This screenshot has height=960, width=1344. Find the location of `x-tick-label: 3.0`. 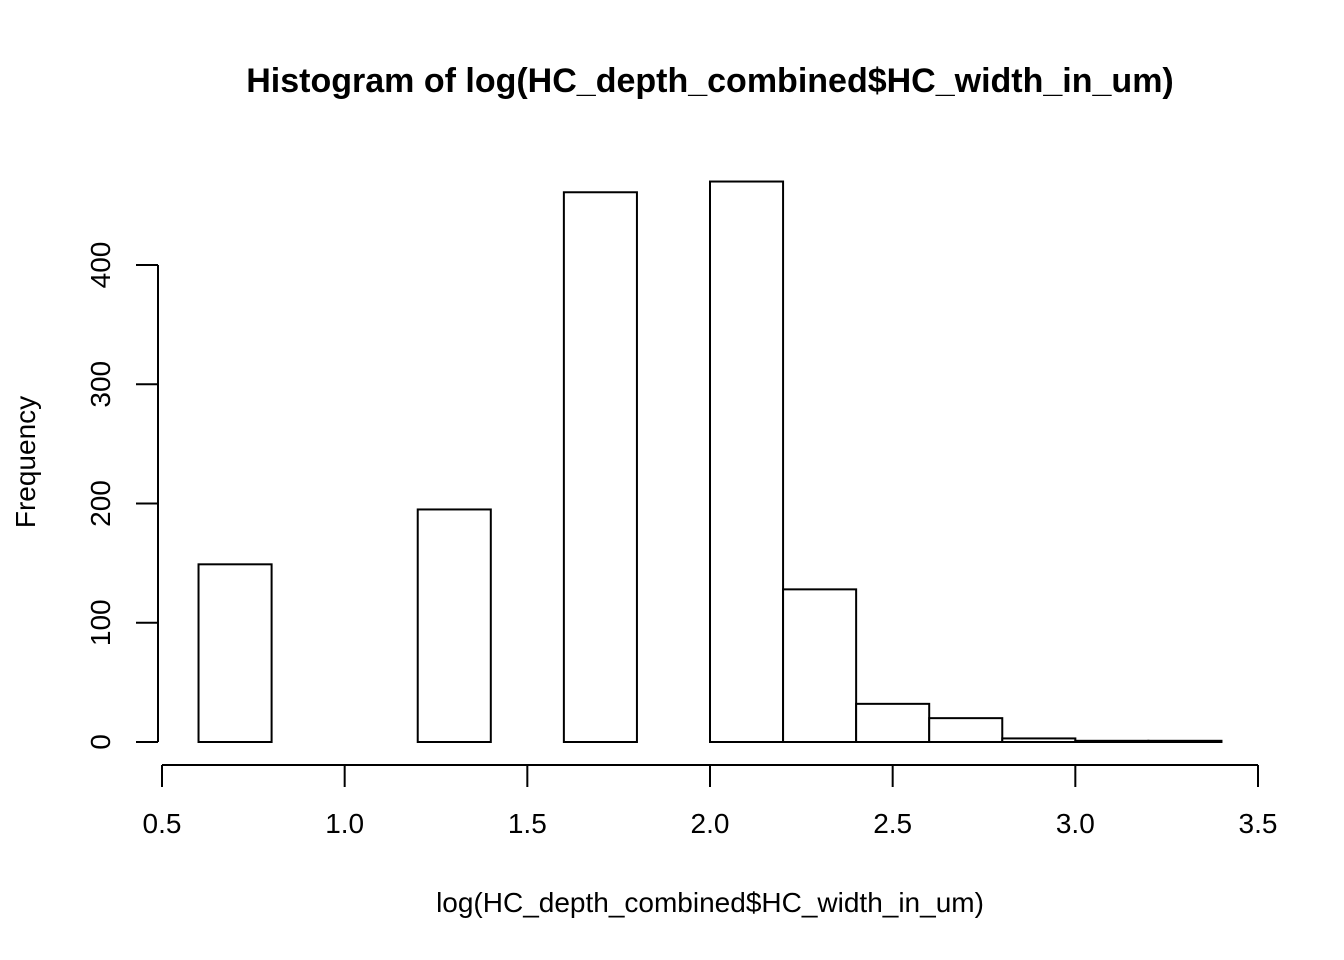

x-tick-label: 3.0 is located at coordinates (1075, 823).